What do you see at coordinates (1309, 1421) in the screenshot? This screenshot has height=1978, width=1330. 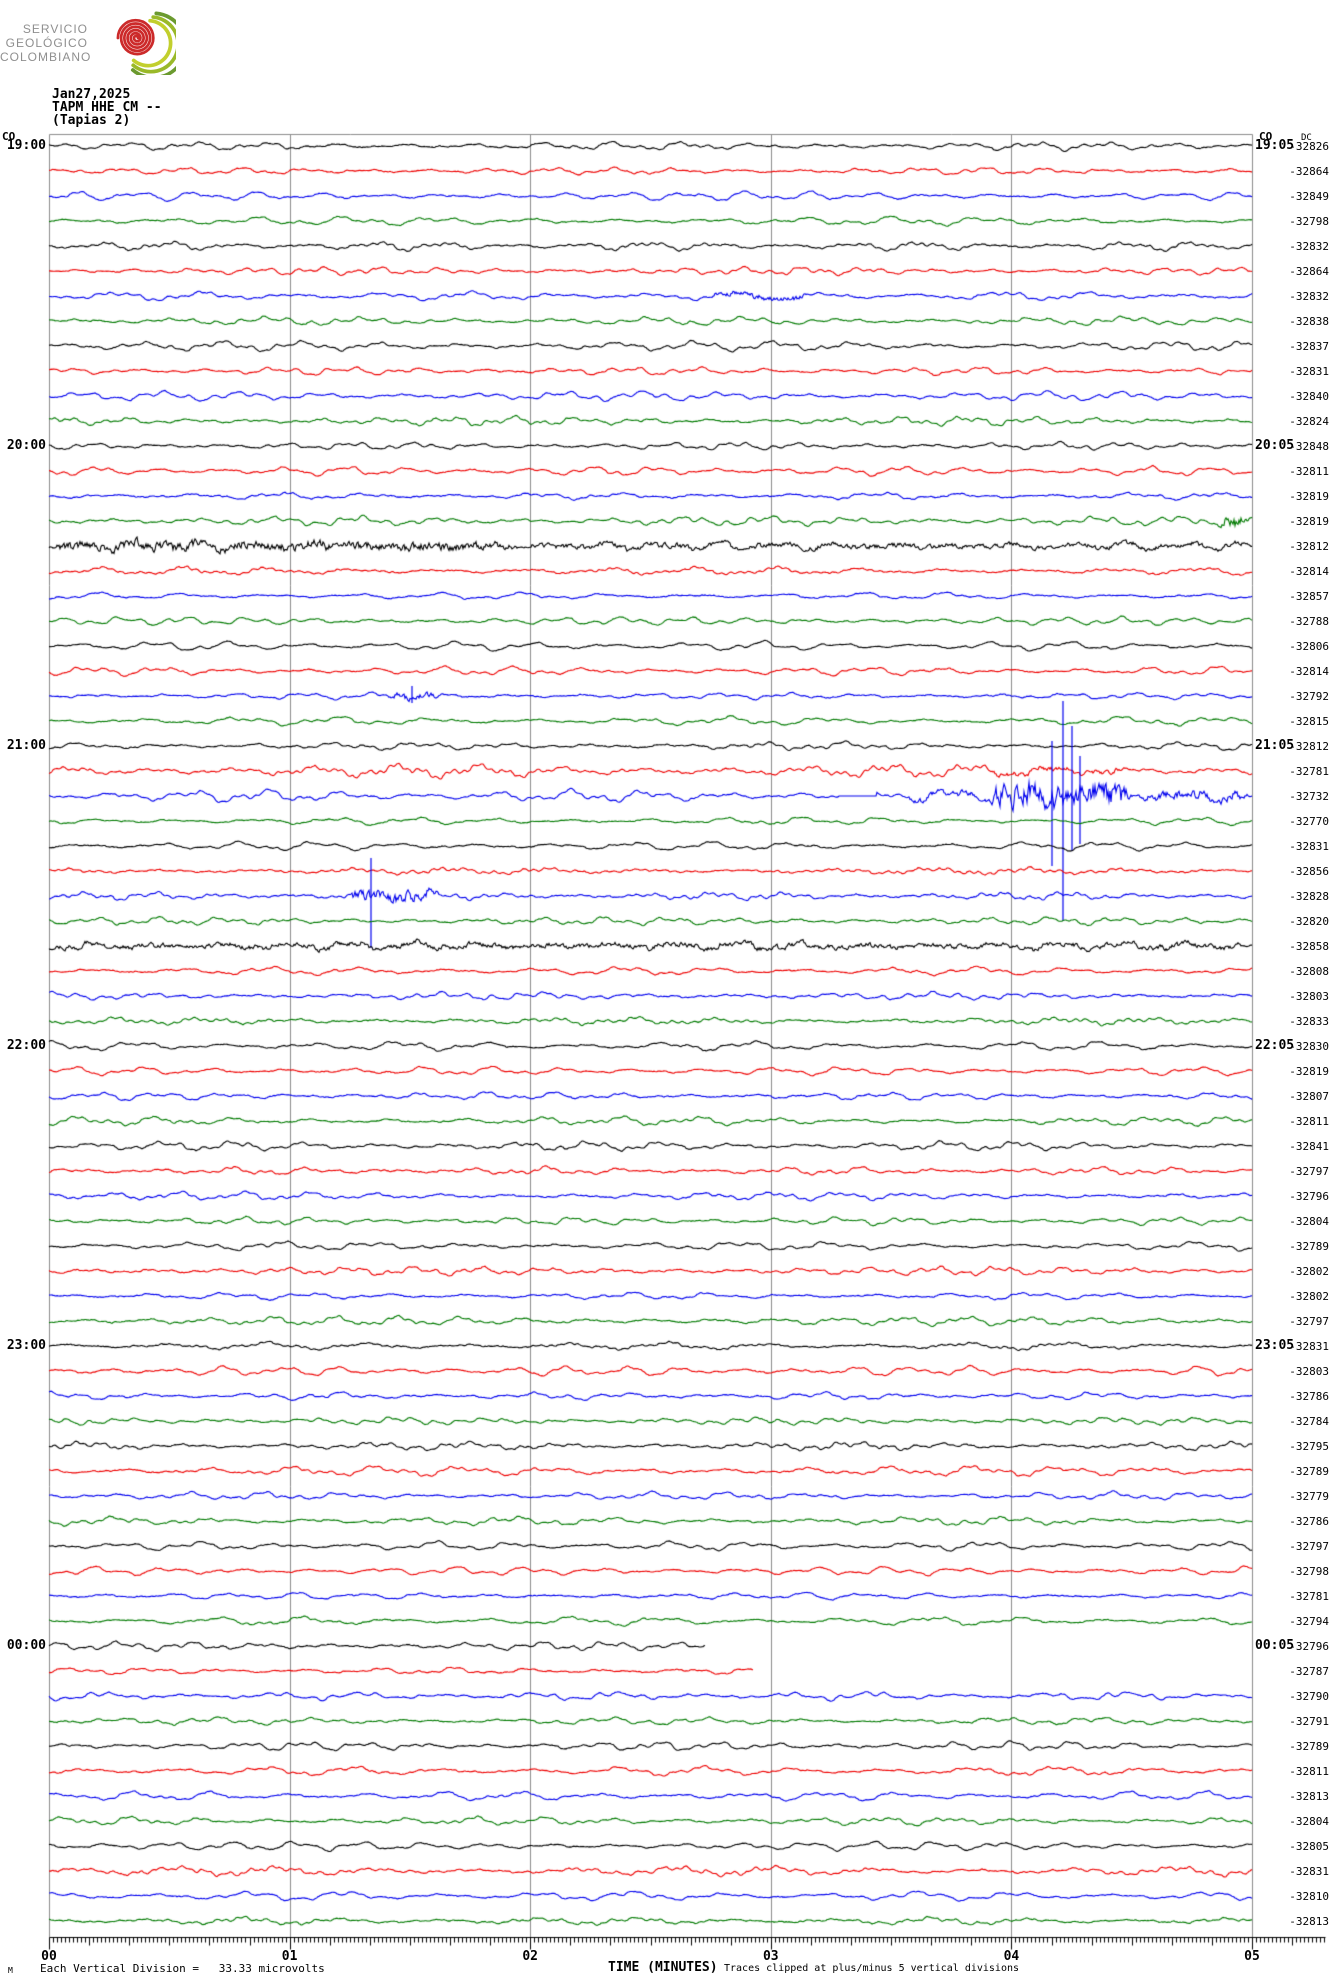 I see `dc-value: -32784` at bounding box center [1309, 1421].